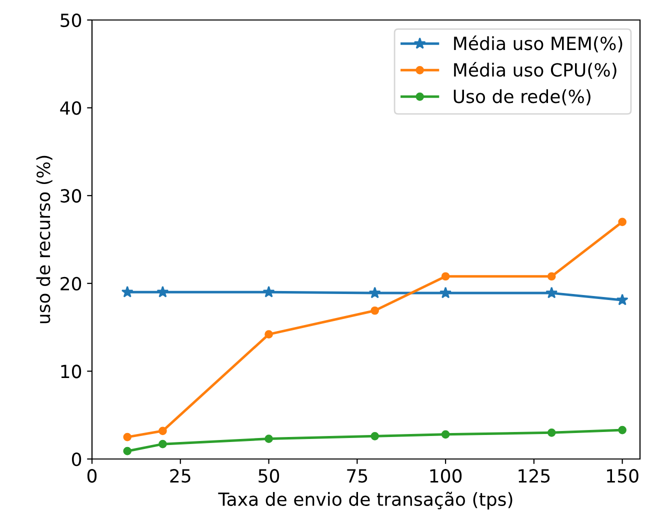 Image resolution: width=645 pixels, height=531 pixels. What do you see at coordinates (44, 240) in the screenshot?
I see `y-axis-title: uso de recurso (%)` at bounding box center [44, 240].